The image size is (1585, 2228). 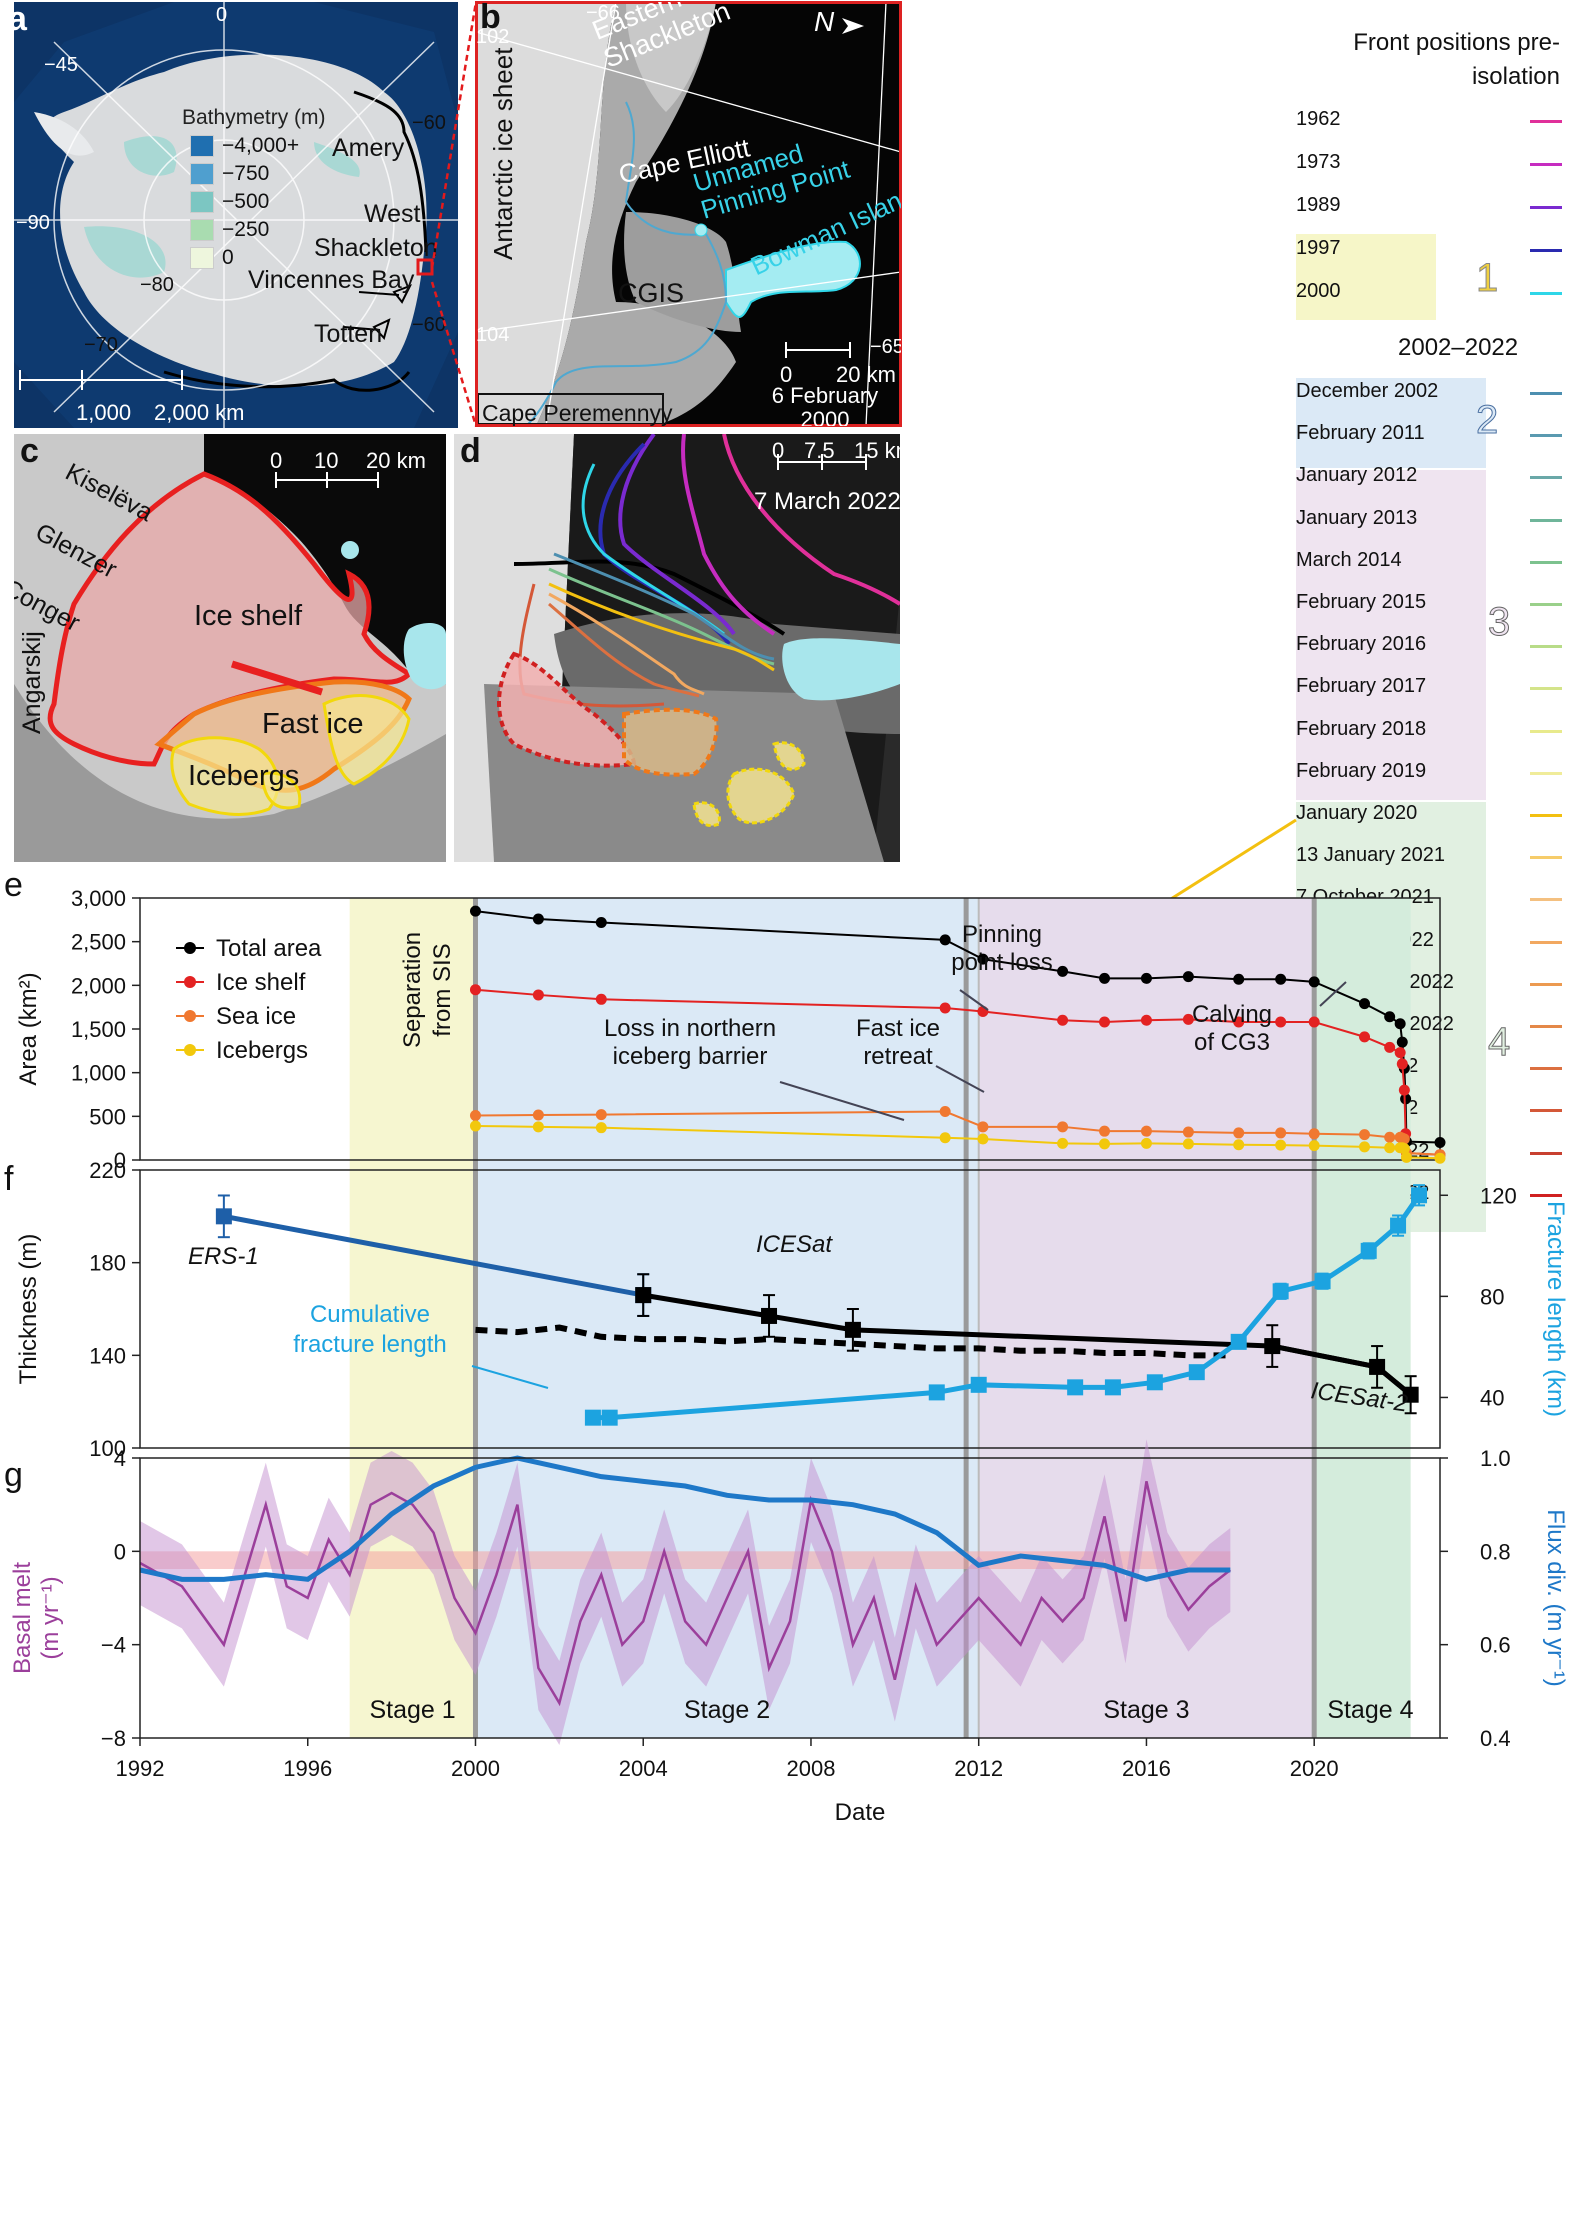 What do you see at coordinates (244, 146) in the screenshot?
I see `bathymetry-legend-item: −4,000+` at bounding box center [244, 146].